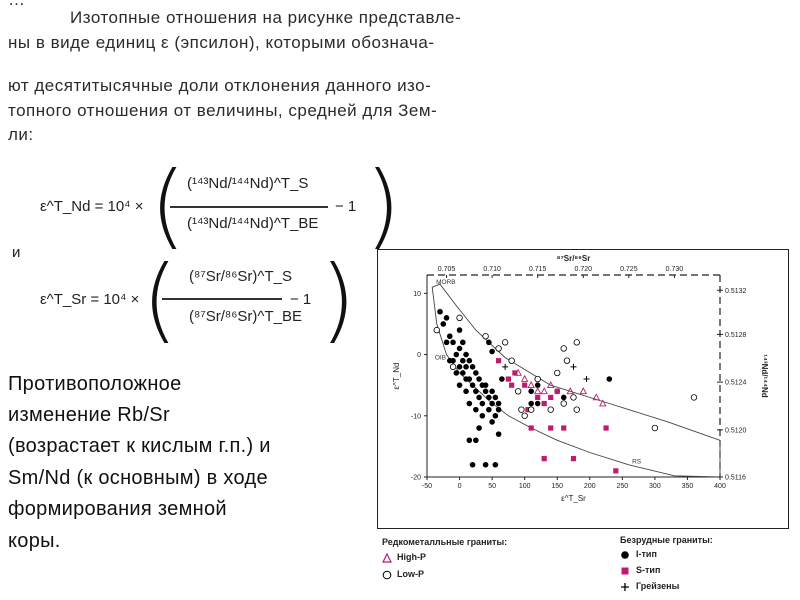 The width and height of the screenshot is (800, 600). Describe the element at coordinates (440, 357) in the screenshot. I see `chart-annotation: OIB` at that location.